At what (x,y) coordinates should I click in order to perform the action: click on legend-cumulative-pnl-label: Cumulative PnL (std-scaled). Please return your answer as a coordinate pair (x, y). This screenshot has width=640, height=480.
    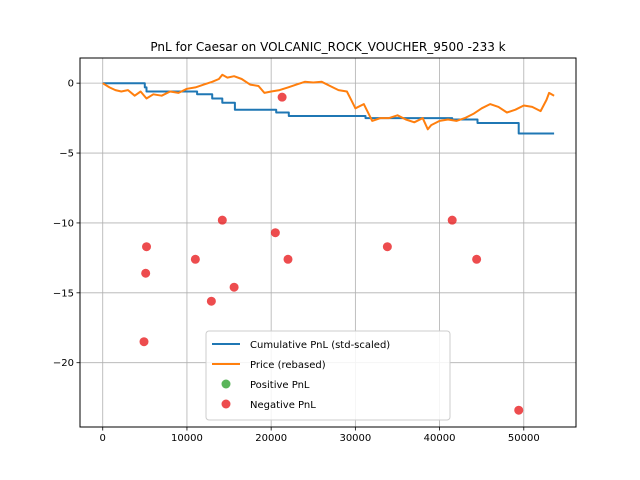
    Looking at the image, I should click on (320, 345).